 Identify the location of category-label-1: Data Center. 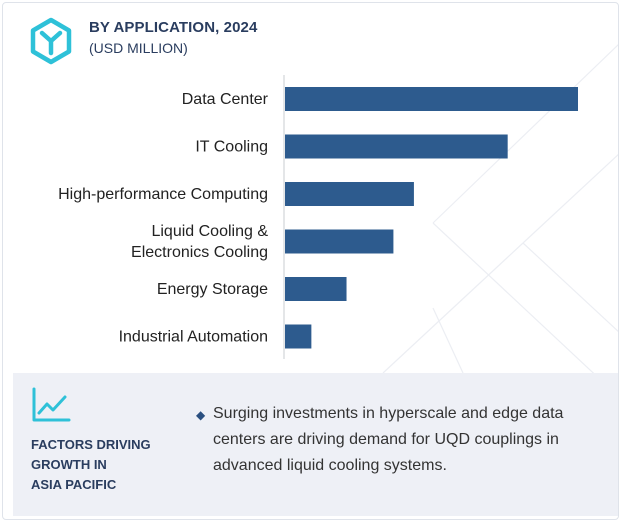
(225, 99).